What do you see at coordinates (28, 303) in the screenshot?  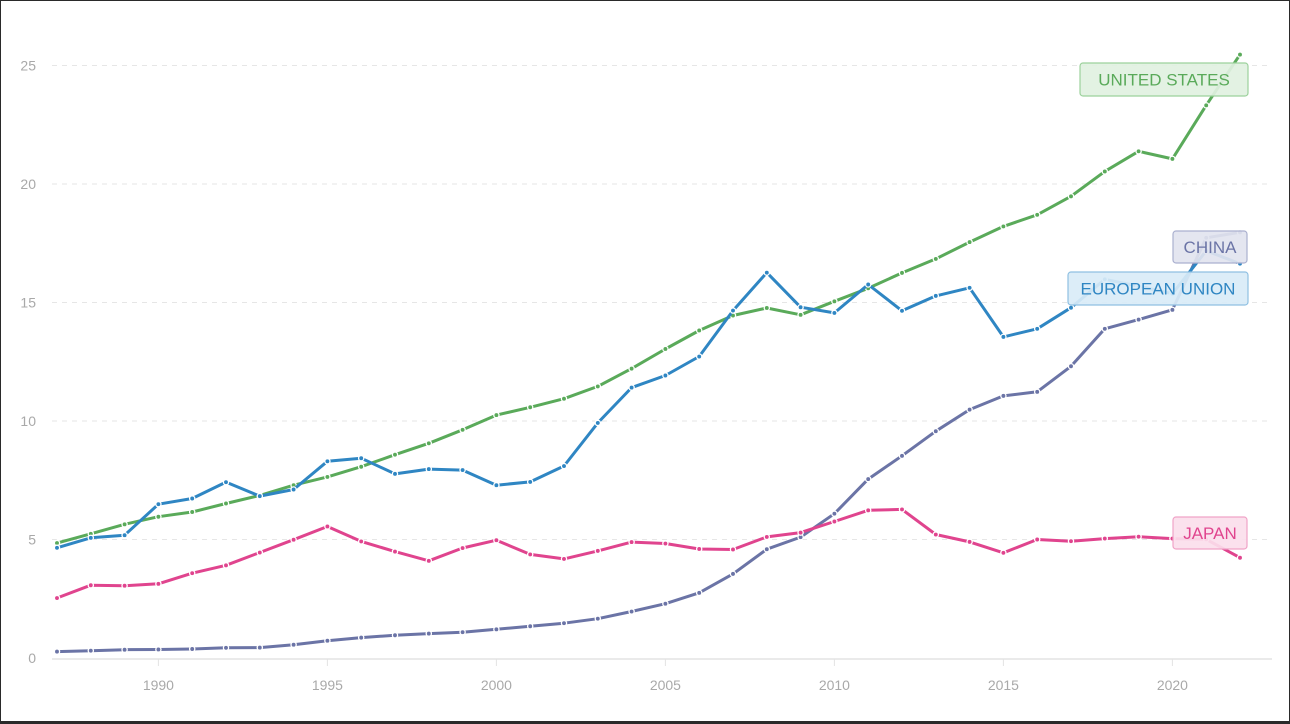 I see `y-tick-label: 15` at bounding box center [28, 303].